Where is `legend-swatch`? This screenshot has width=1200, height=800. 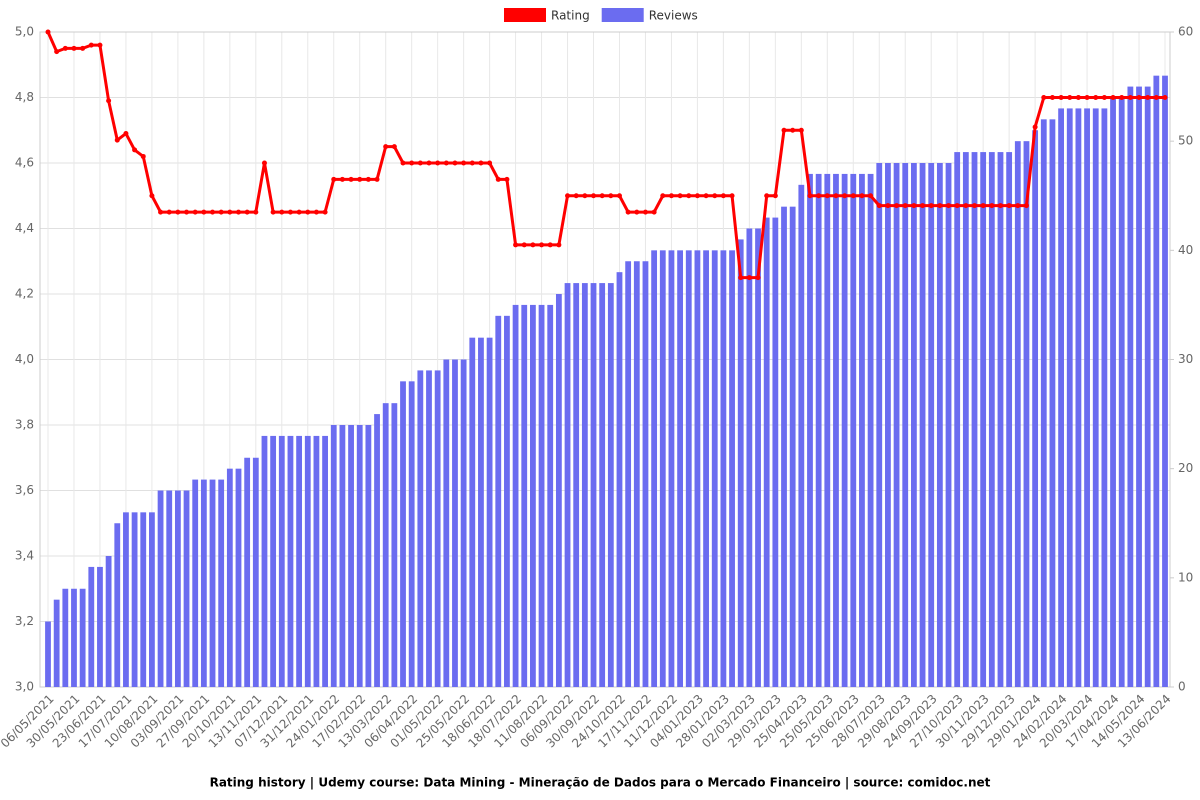 legend-swatch is located at coordinates (622, 15).